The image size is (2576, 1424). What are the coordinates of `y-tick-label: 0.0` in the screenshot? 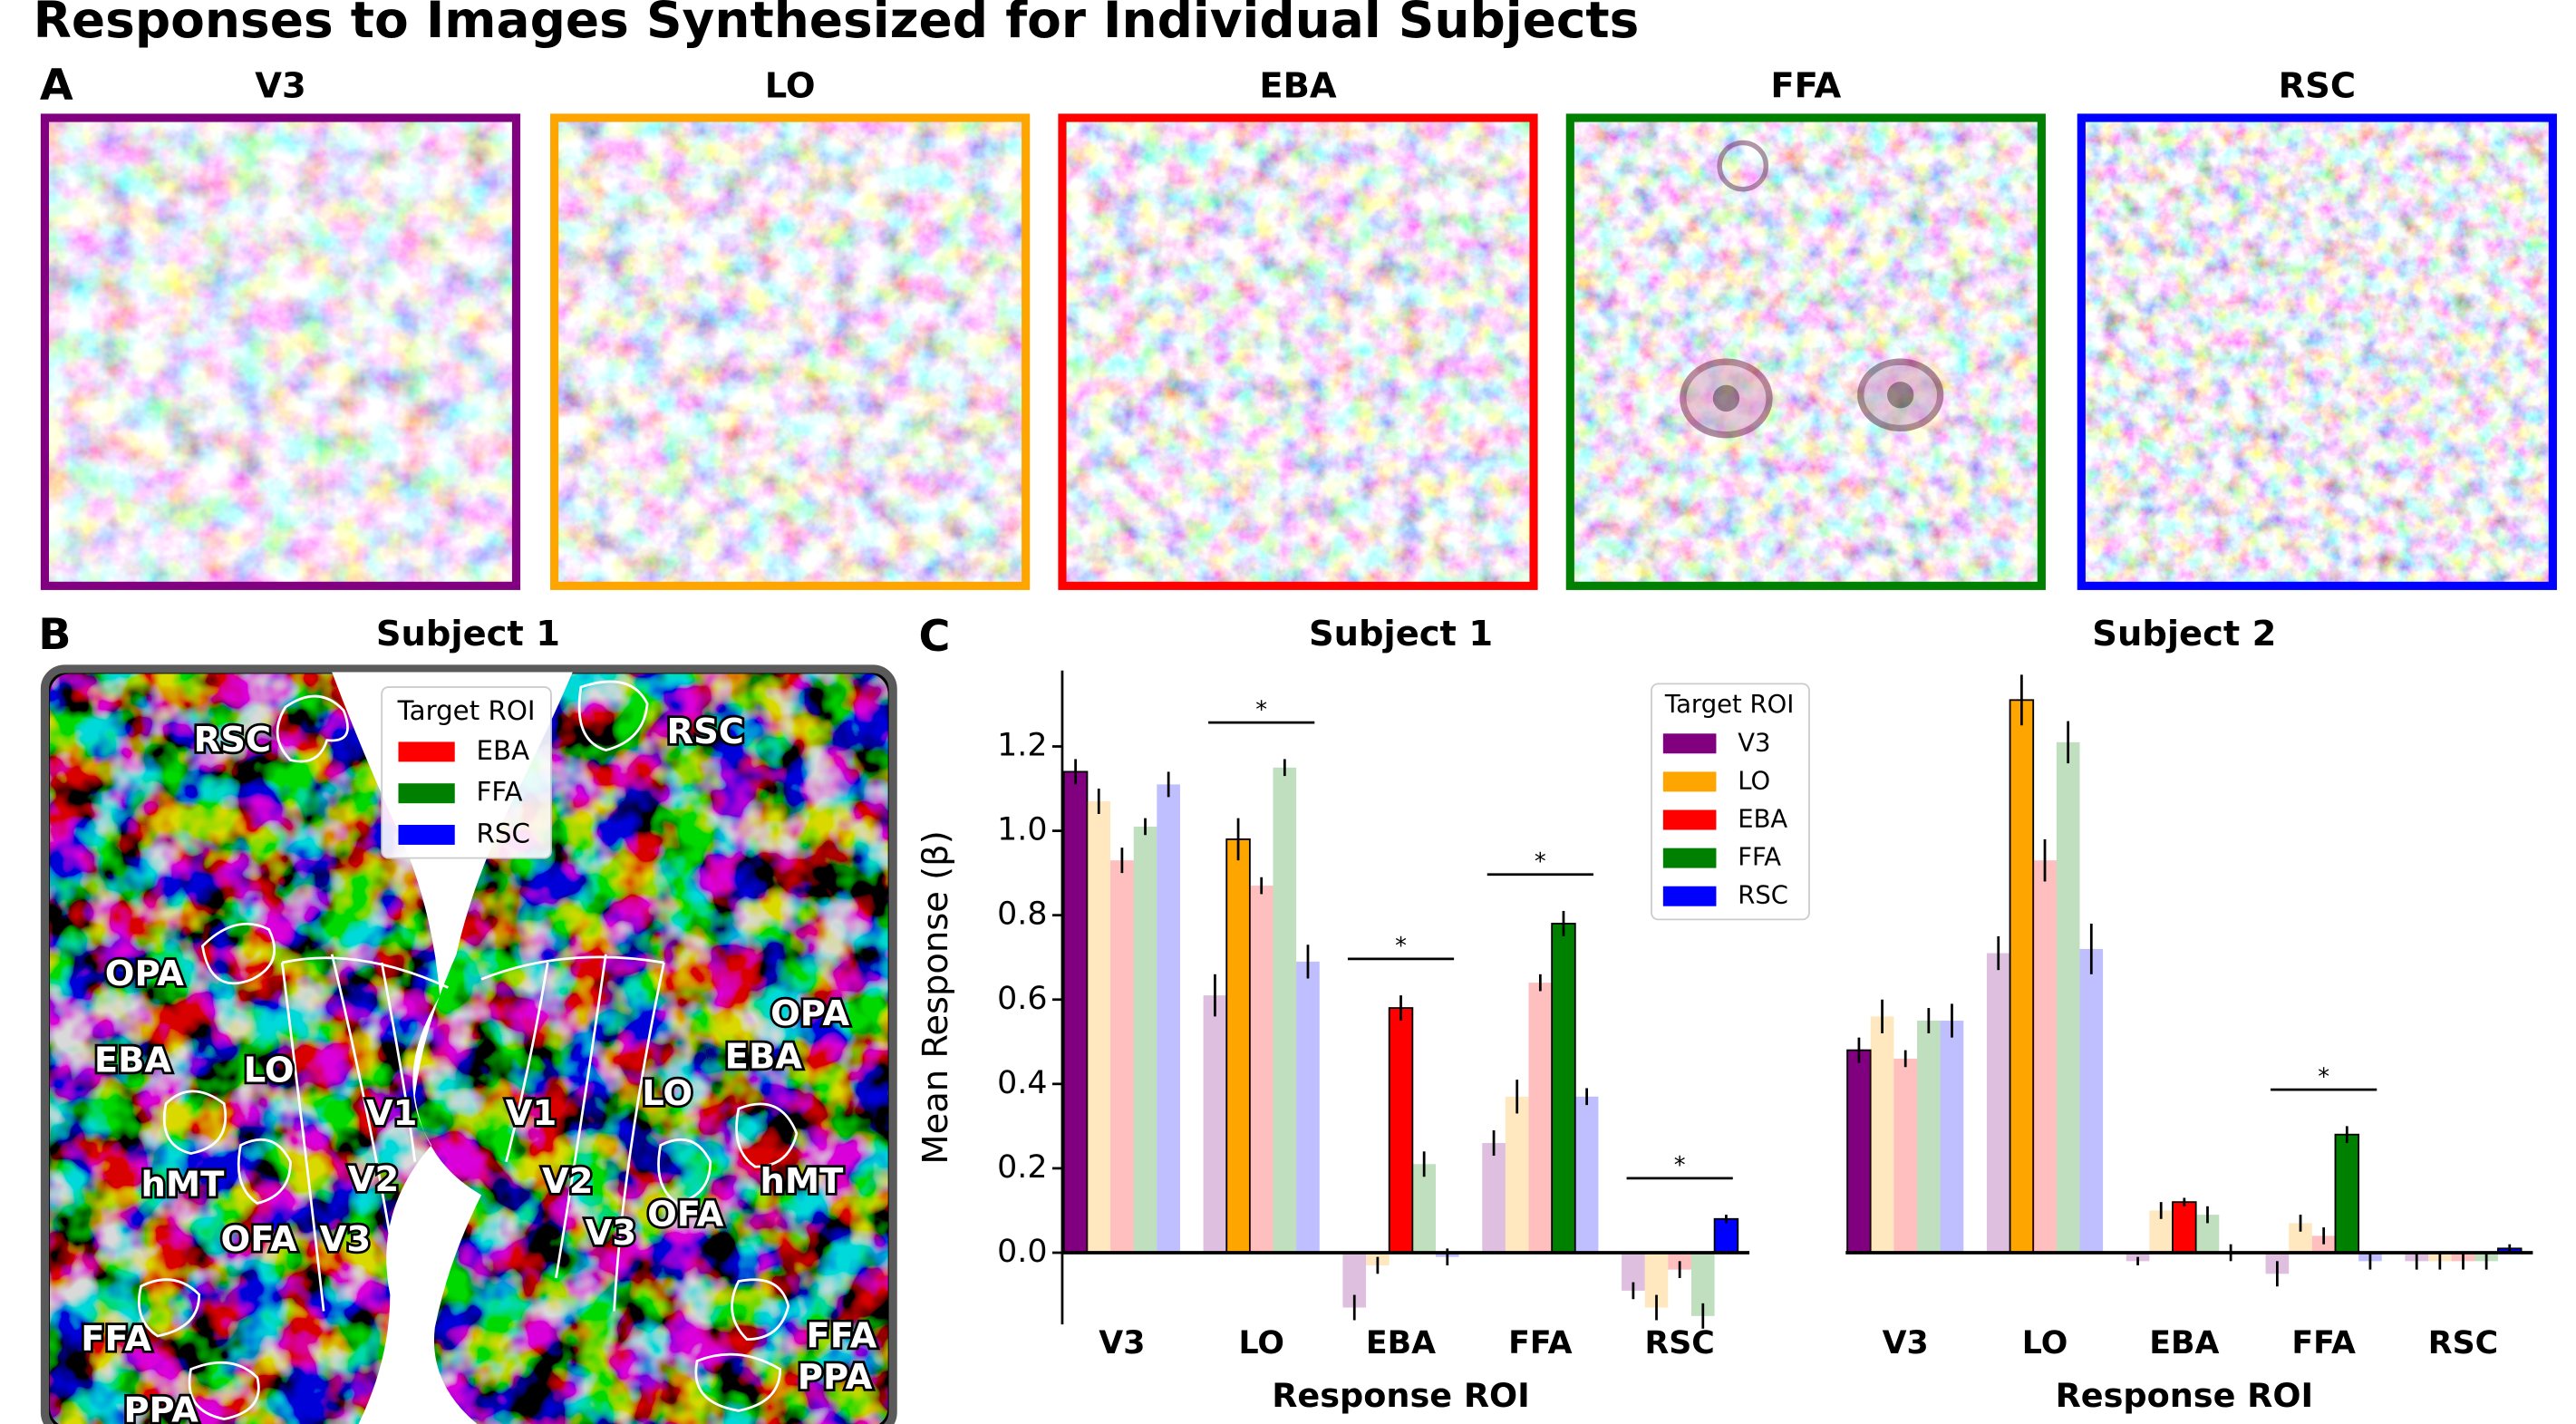 It's located at (1022, 1252).